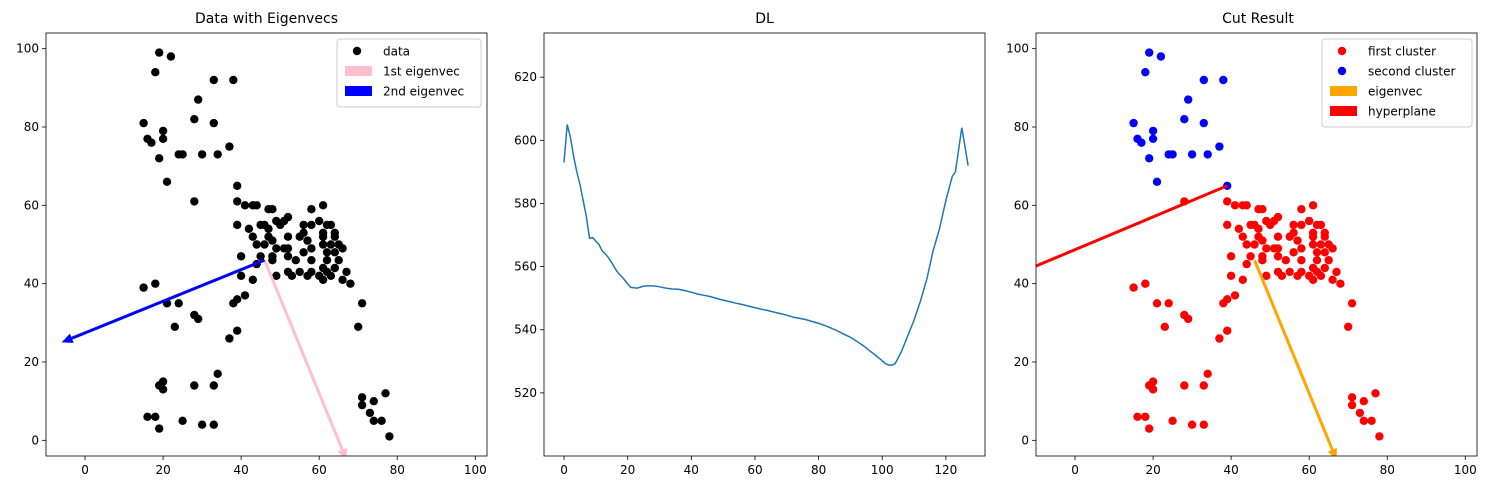 Image resolution: width=1491 pixels, height=490 pixels. I want to click on y-tick-label: 620, so click(525, 77).